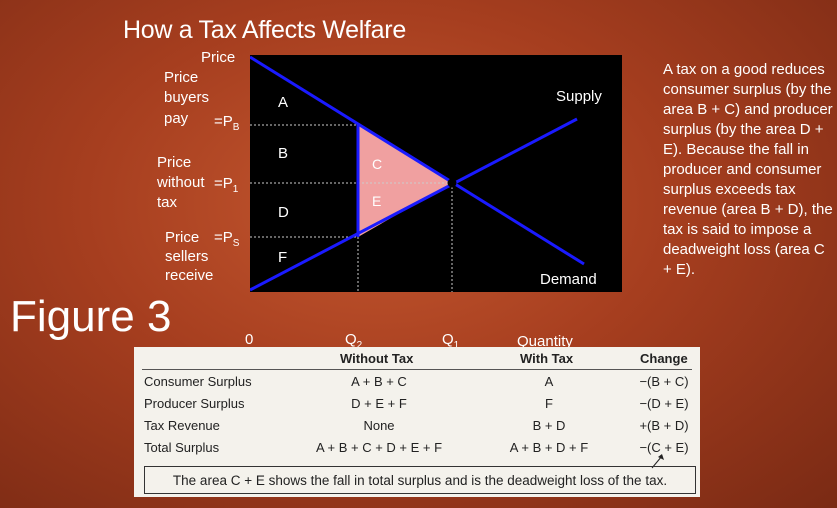 Image resolution: width=837 pixels, height=508 pixels. What do you see at coordinates (664, 425) in the screenshot?
I see `cell-tax-change: +(B + D)` at bounding box center [664, 425].